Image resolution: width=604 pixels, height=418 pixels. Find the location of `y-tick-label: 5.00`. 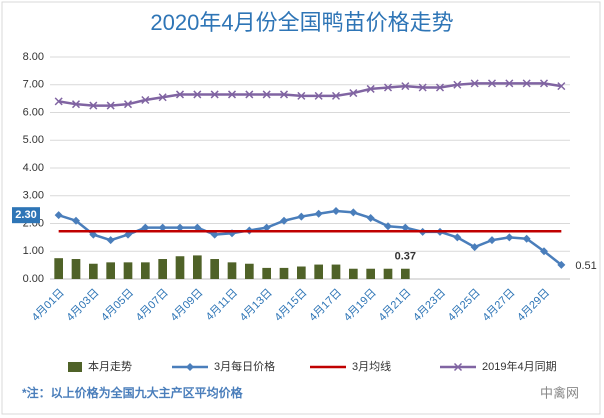

y-tick-label: 5.00 is located at coordinates (33, 140).